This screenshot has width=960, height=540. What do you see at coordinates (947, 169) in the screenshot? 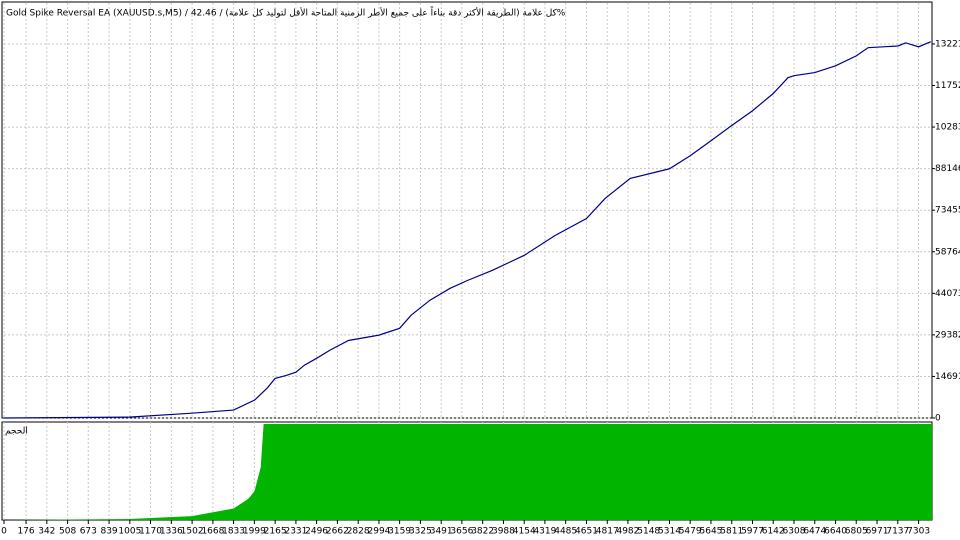
I see `y-tick-label: 8814646` at bounding box center [947, 169].